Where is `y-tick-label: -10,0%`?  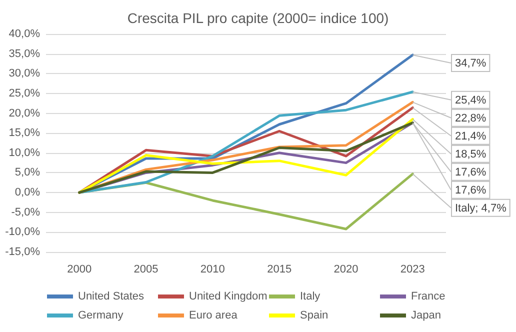
y-tick-label: -10,0% is located at coordinates (22, 232).